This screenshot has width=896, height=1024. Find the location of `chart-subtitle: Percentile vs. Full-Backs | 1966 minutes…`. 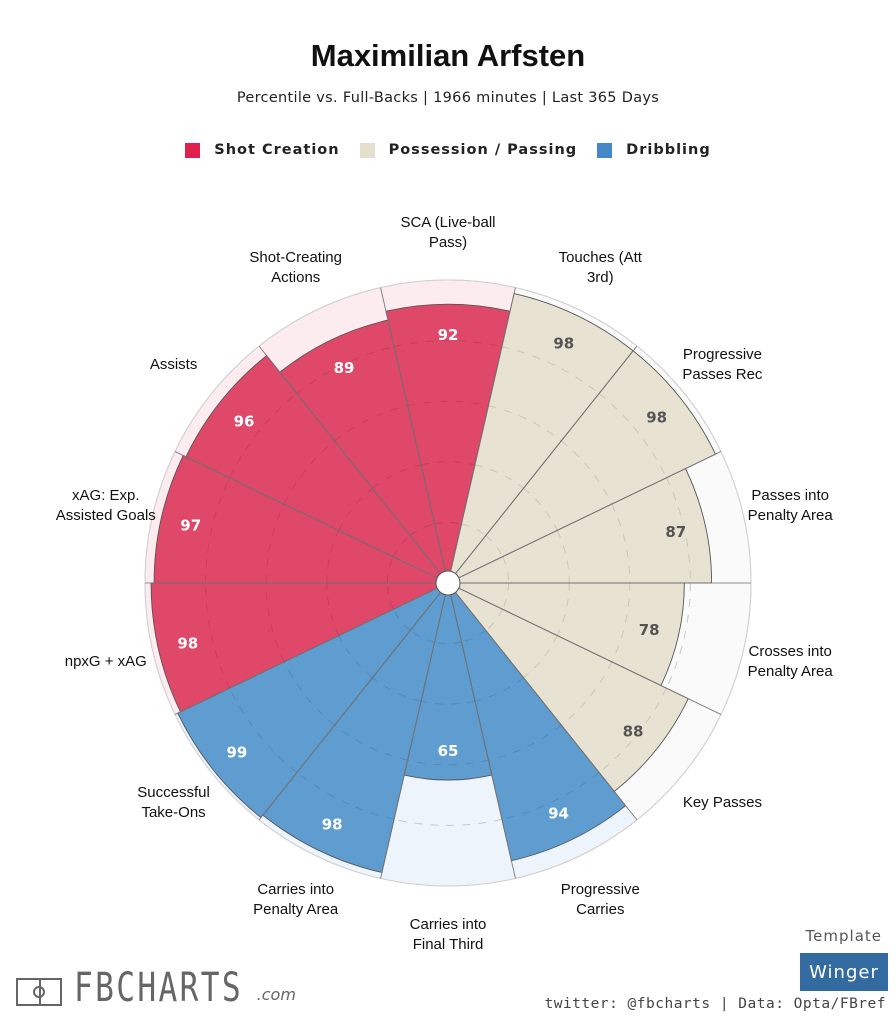

chart-subtitle: Percentile vs. Full-Backs | 1966 minutes… is located at coordinates (448, 98).